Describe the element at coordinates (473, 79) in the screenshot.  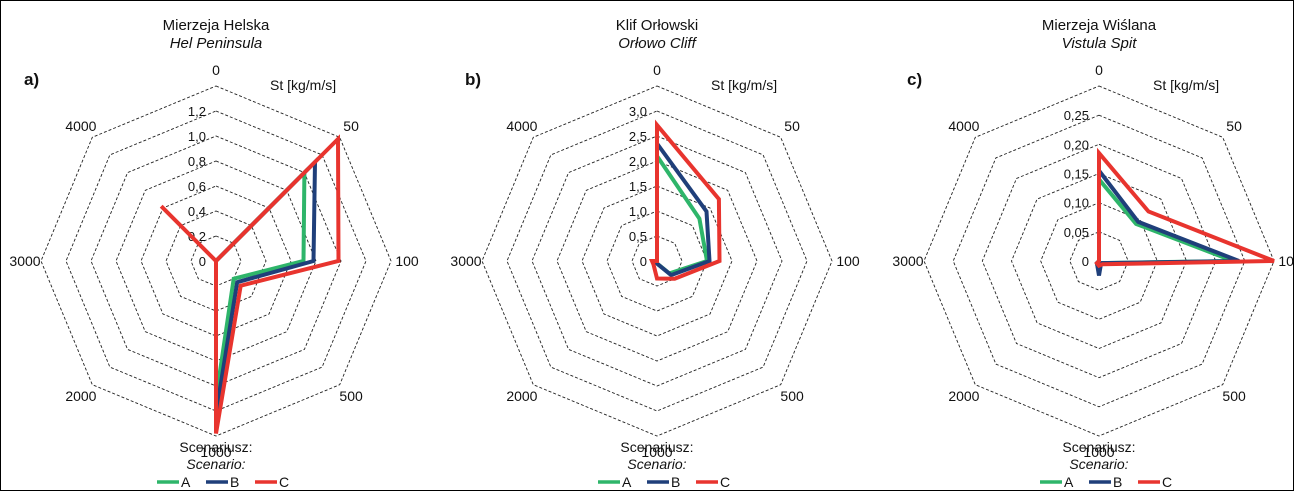
I see `panel-letter: b)` at that location.